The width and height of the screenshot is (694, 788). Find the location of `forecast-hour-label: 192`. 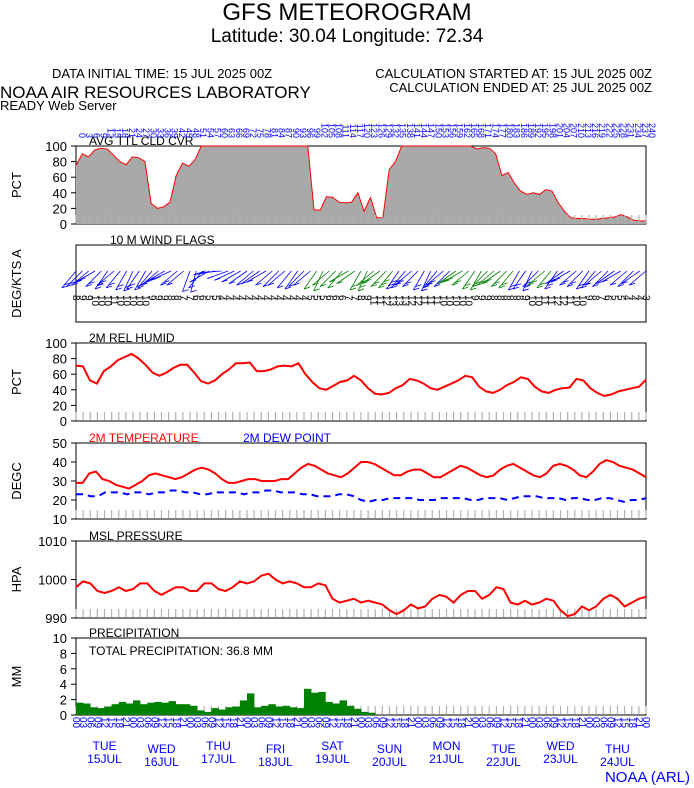

forecast-hour-label: 192 is located at coordinates (538, 130).